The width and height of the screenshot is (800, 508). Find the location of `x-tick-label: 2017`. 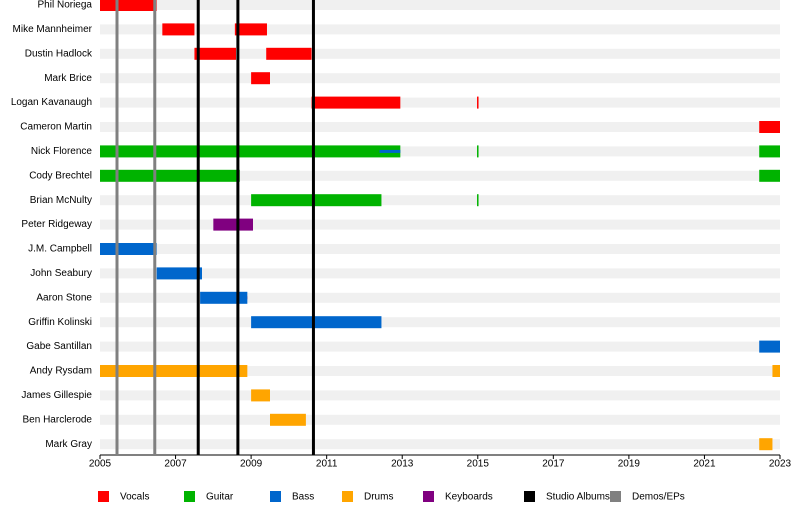

x-tick-label: 2017 is located at coordinates (553, 464).